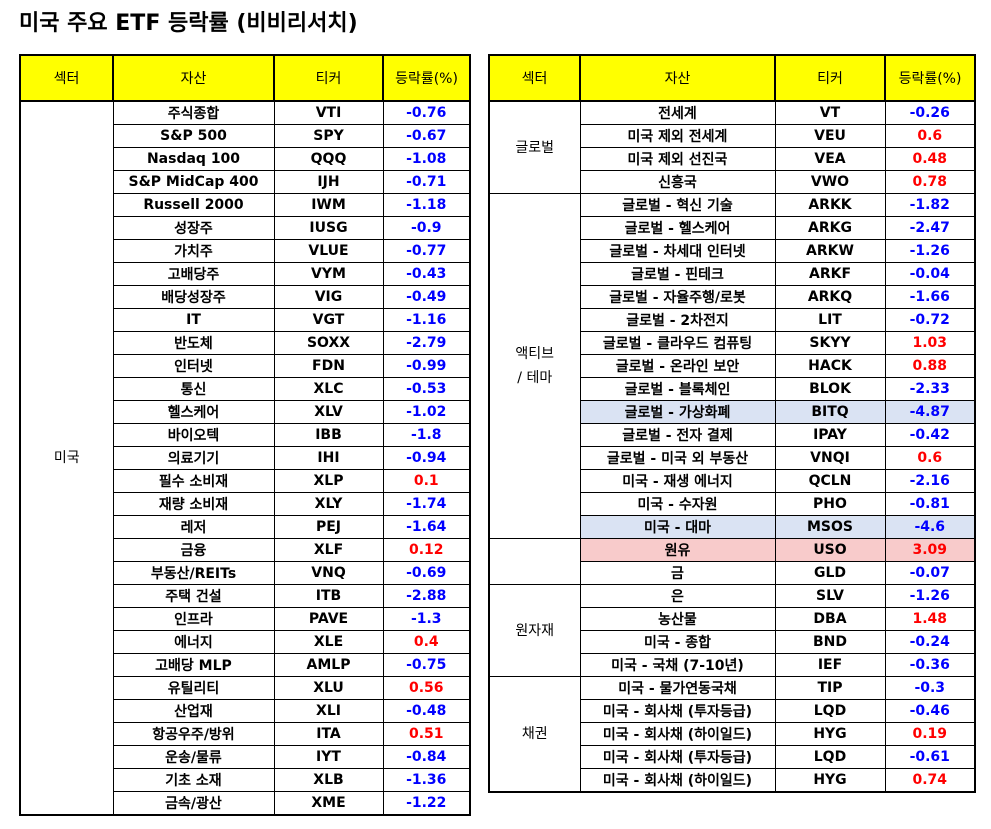 The height and width of the screenshot is (829, 991). I want to click on change-cell: -1.22, so click(426, 803).